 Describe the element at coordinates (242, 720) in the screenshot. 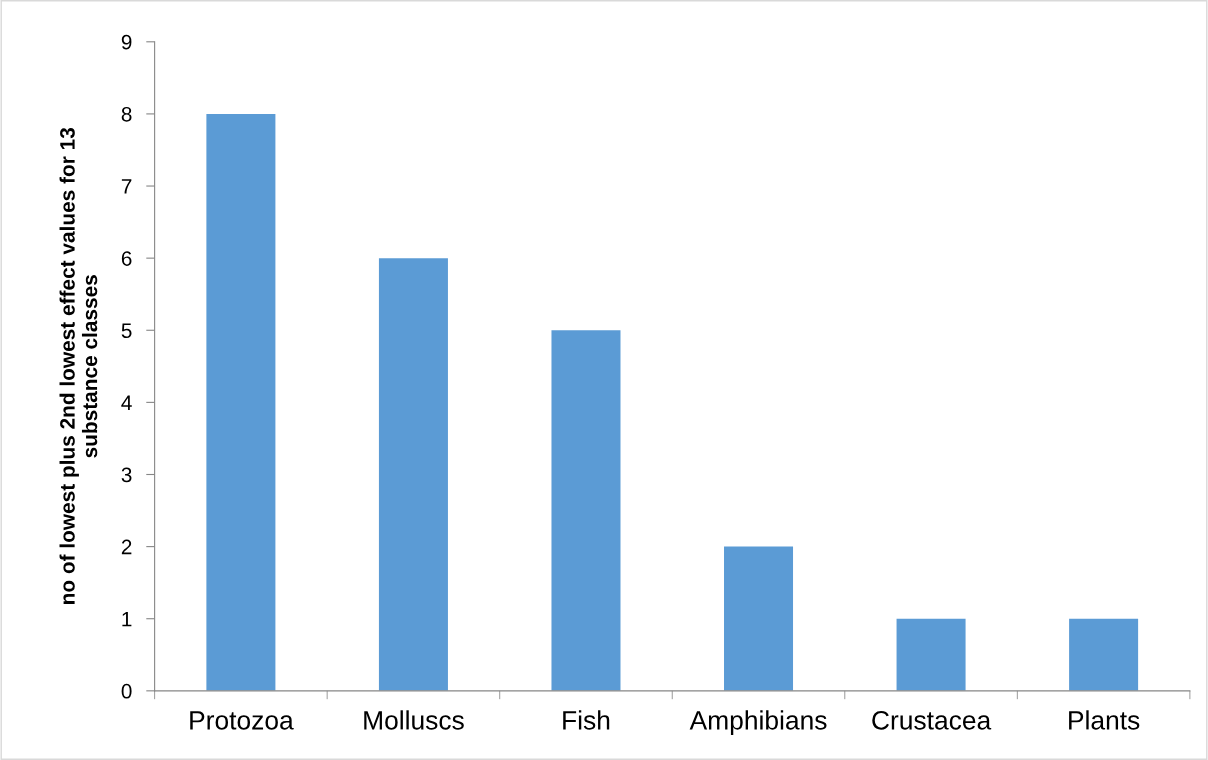

I see `x-tick-label: Protozoa` at that location.